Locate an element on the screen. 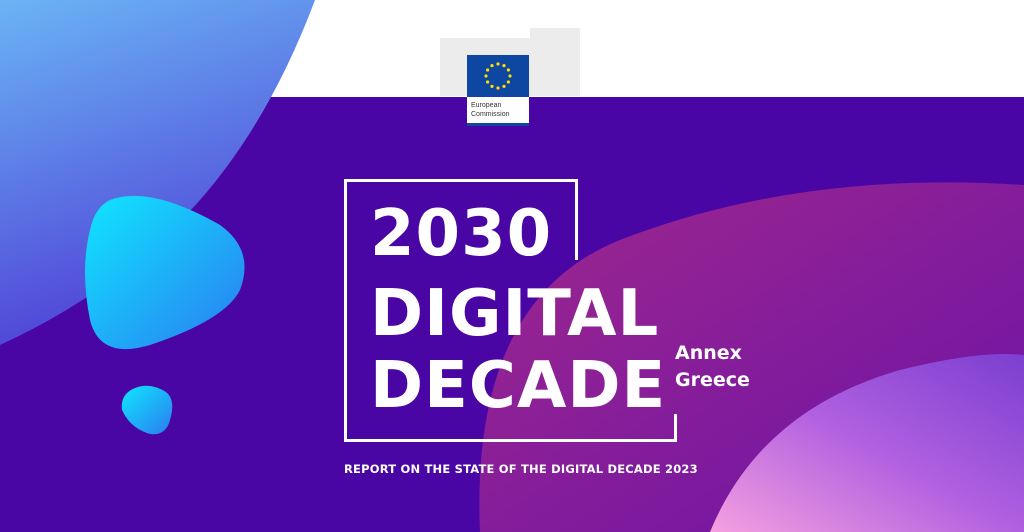 Image resolution: width=1024 pixels, height=532 pixels. european-commission-logo: European Commission is located at coordinates (498, 90).